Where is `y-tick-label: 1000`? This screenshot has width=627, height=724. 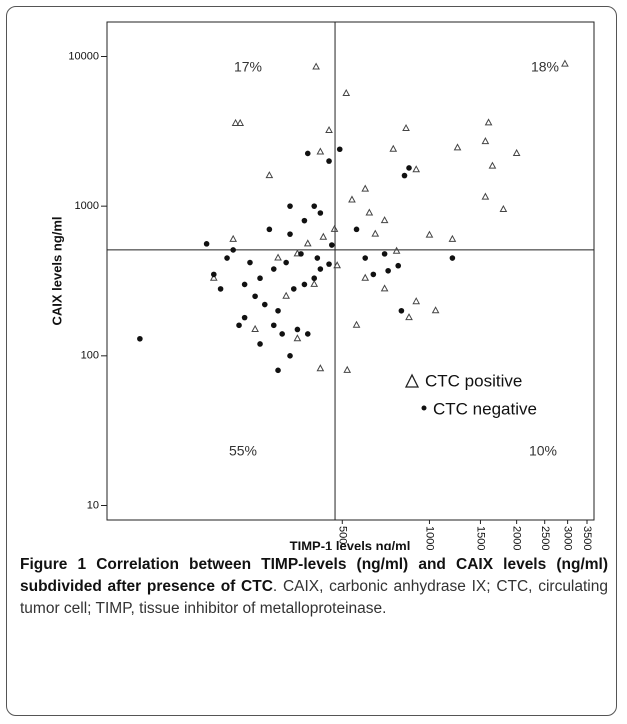
y-tick-label: 1000 is located at coordinates (87, 206).